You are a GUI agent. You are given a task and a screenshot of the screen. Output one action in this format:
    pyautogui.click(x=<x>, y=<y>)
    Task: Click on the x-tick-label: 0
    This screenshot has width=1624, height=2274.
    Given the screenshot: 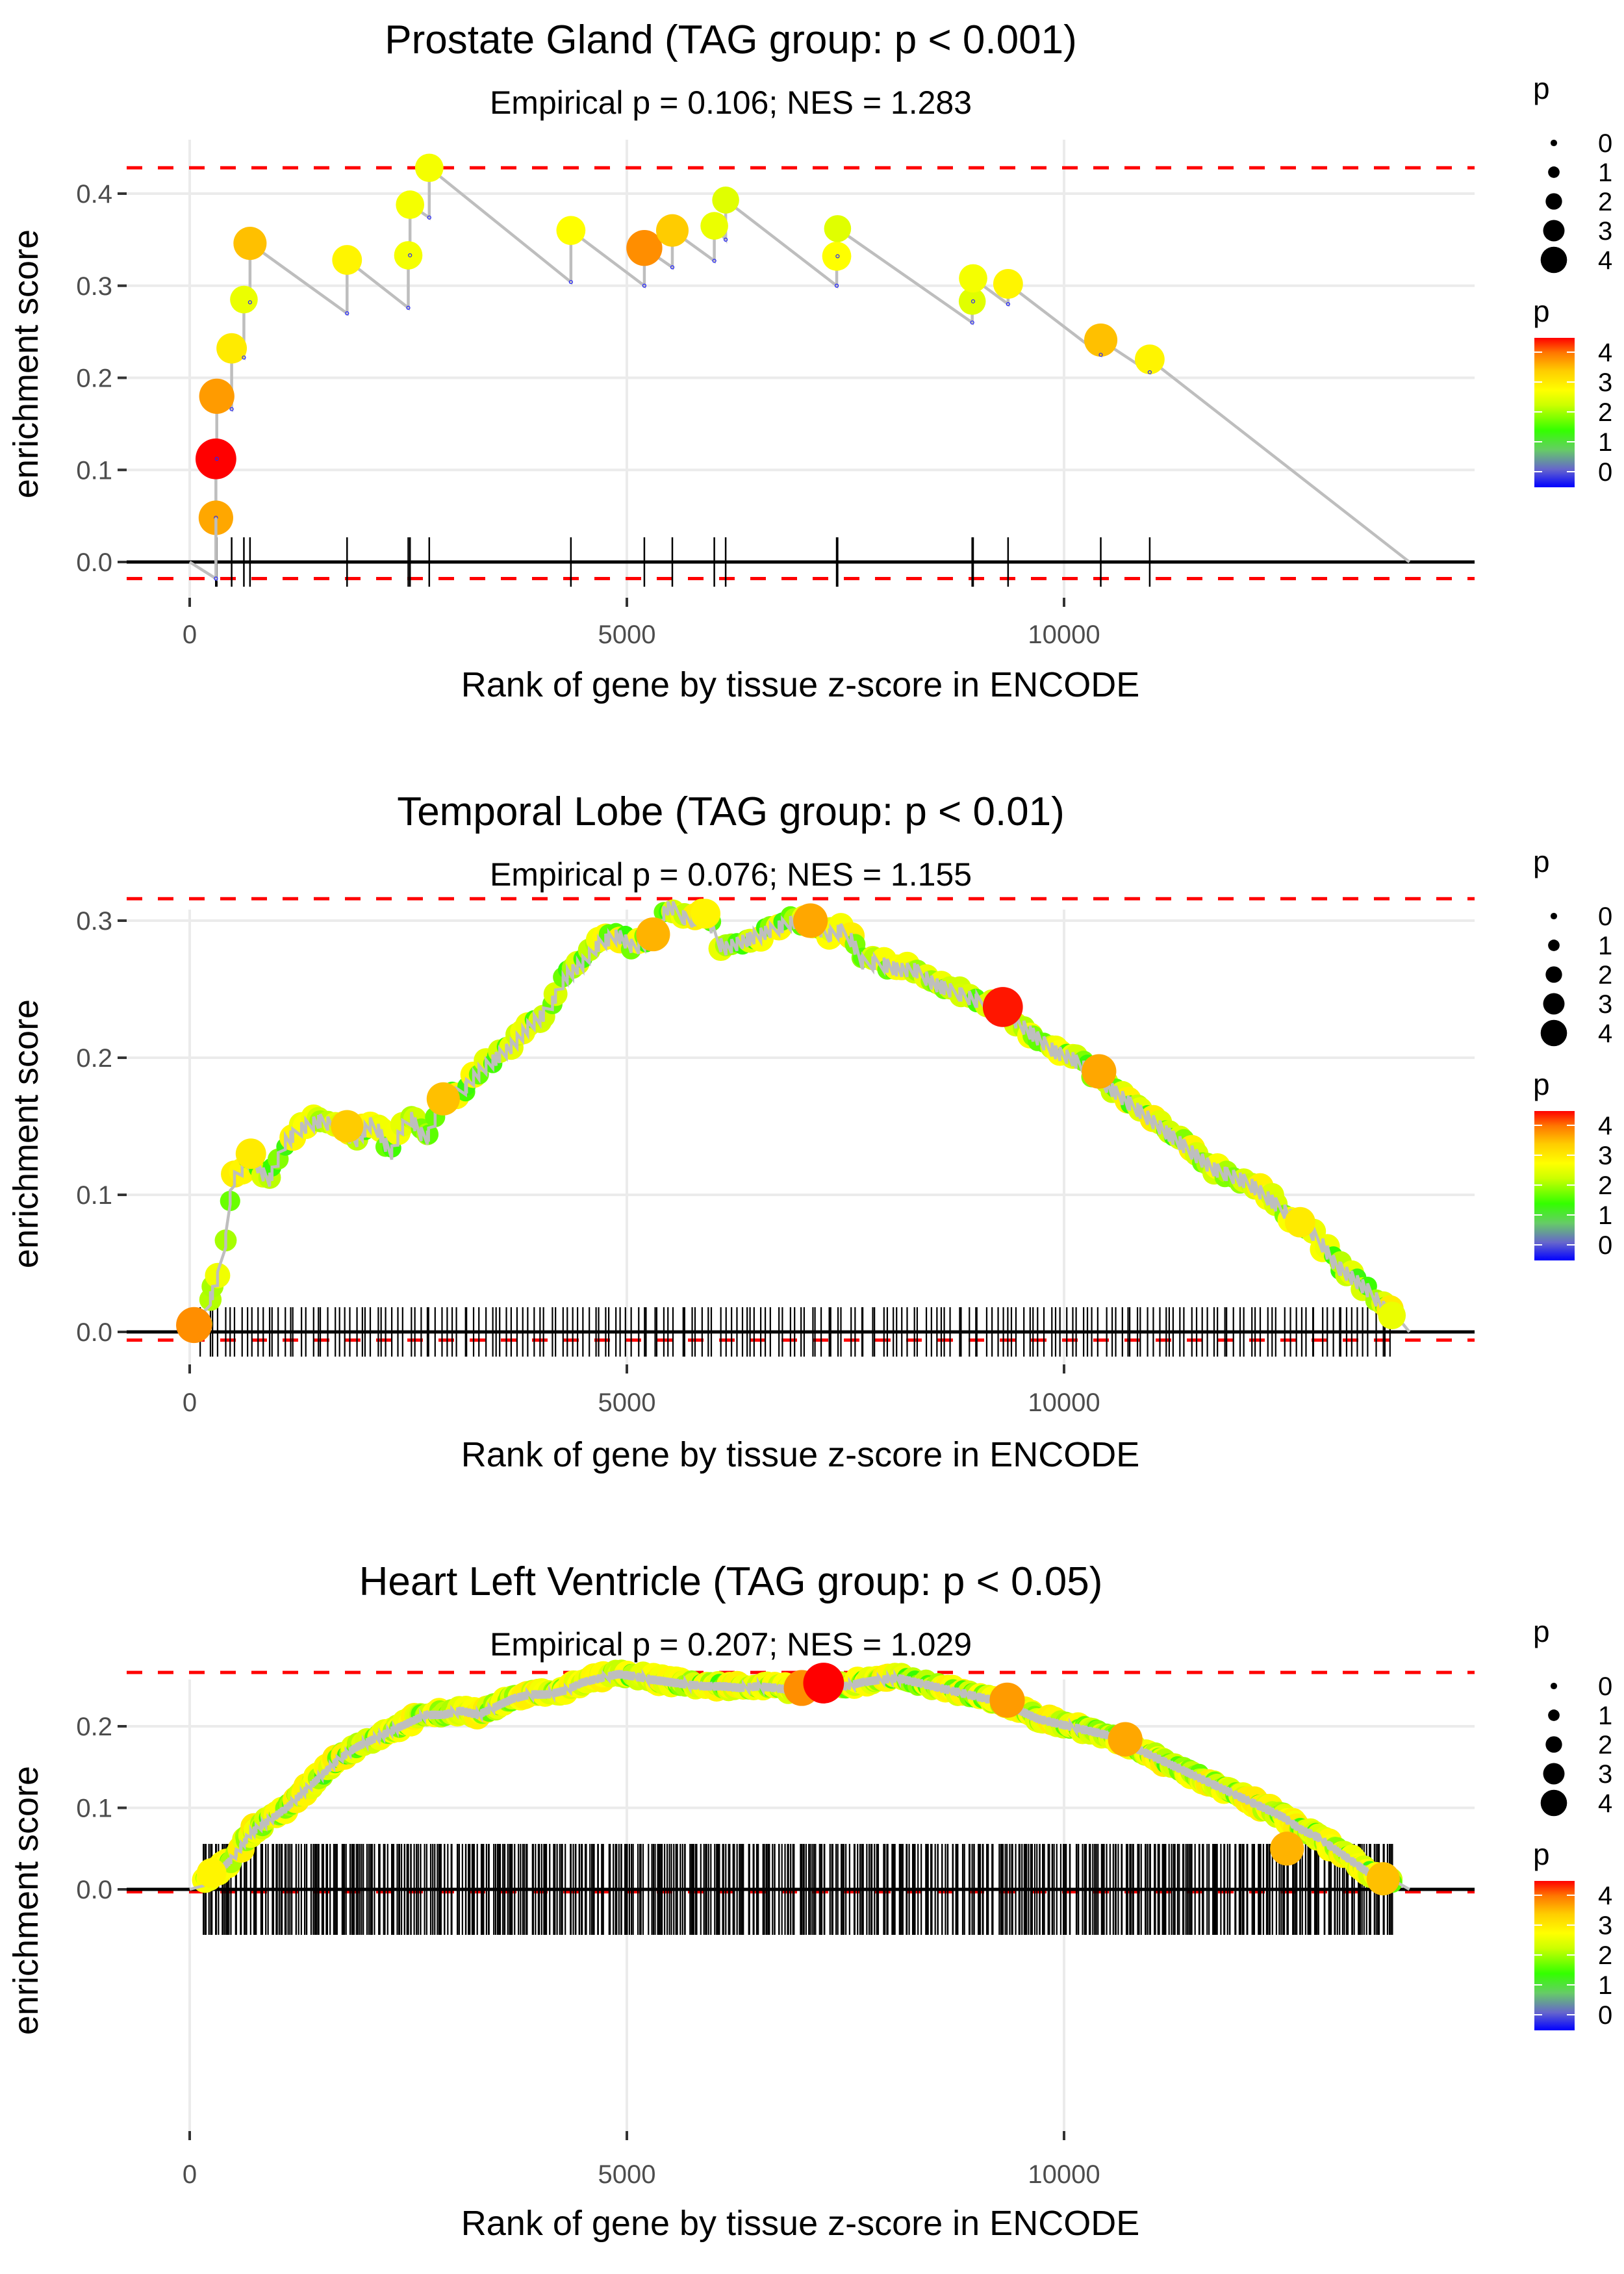 What is the action you would take?
    pyautogui.click(x=190, y=1402)
    